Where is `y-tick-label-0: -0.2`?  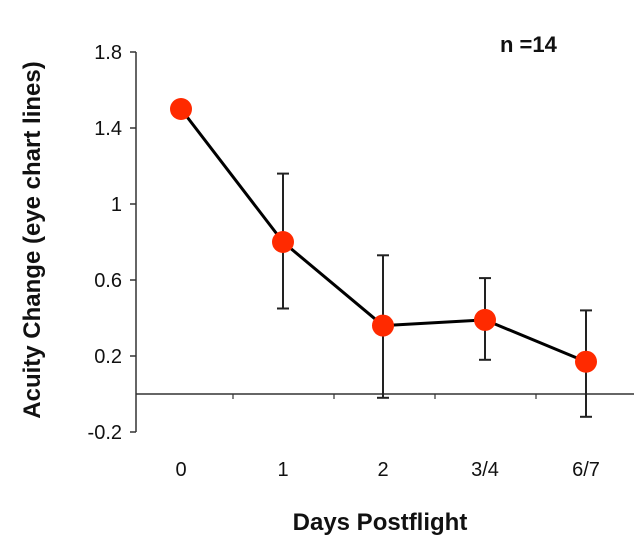 y-tick-label-0: -0.2 is located at coordinates (105, 433).